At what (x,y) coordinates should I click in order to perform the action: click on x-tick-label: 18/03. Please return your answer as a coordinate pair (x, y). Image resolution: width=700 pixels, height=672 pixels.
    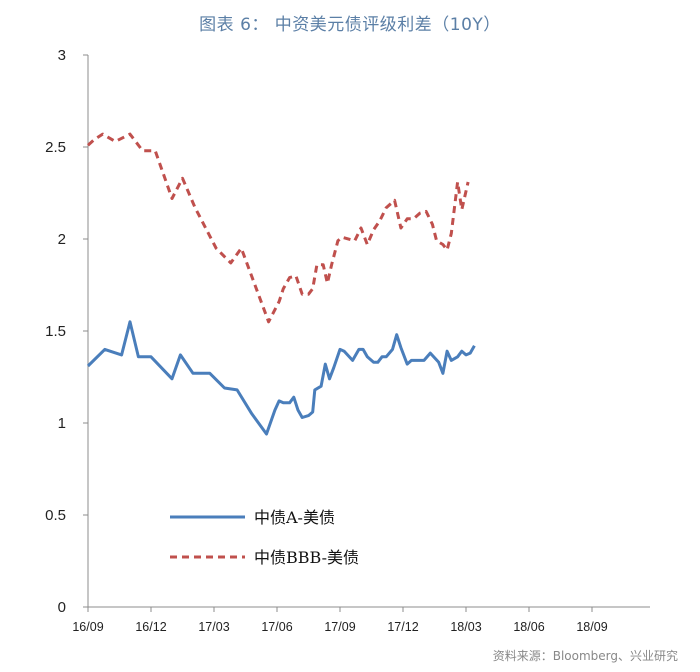
    Looking at the image, I should click on (465, 627).